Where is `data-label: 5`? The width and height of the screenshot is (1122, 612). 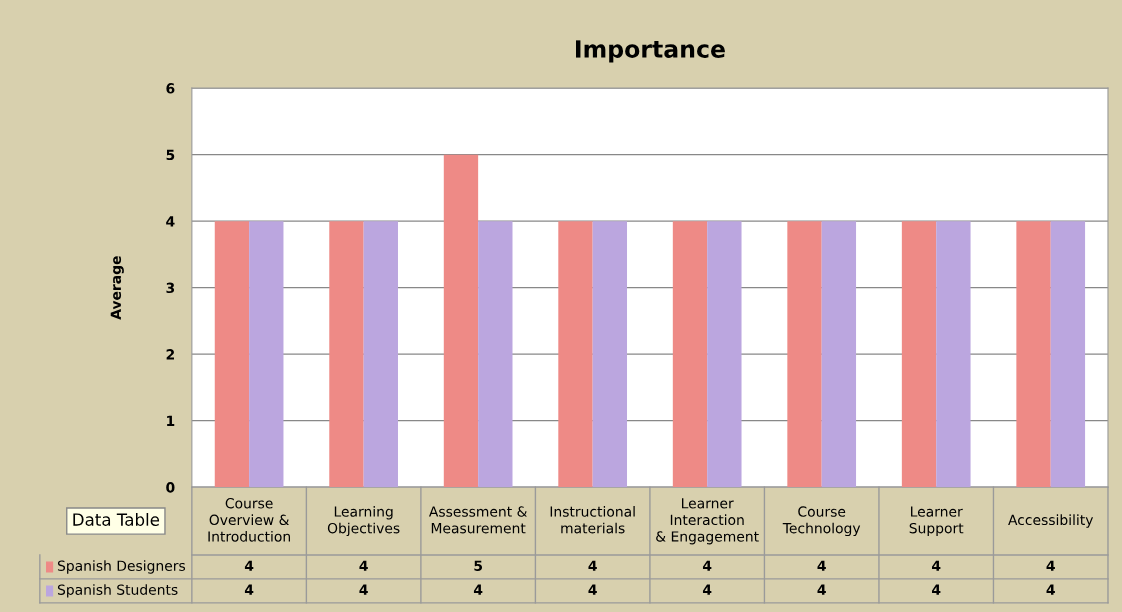 data-label: 5 is located at coordinates (478, 565).